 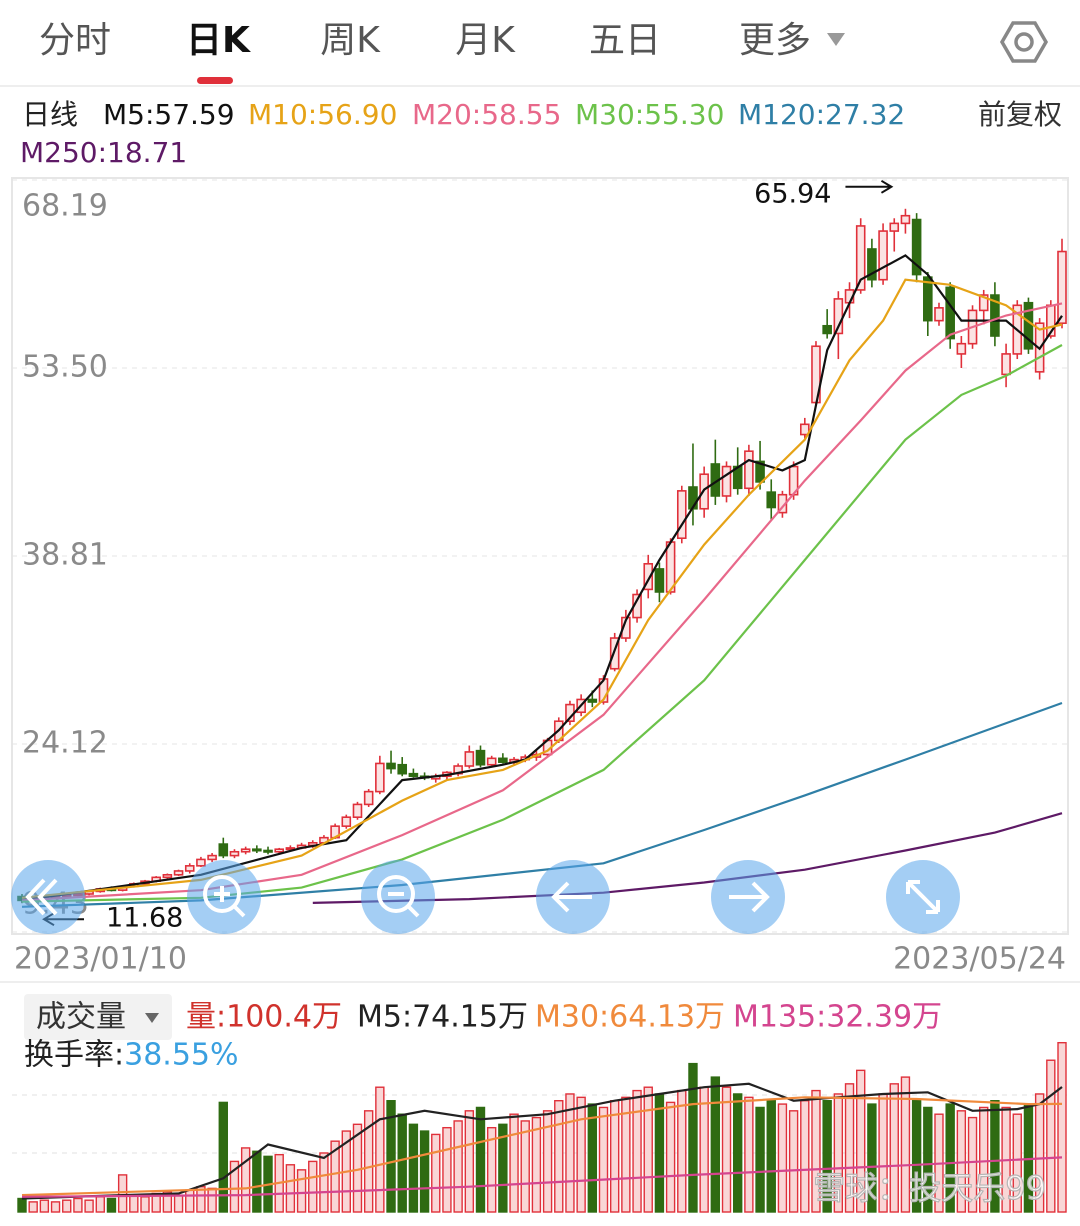 What do you see at coordinates (792, 193) in the screenshot?
I see `annotation-label: 65.94` at bounding box center [792, 193].